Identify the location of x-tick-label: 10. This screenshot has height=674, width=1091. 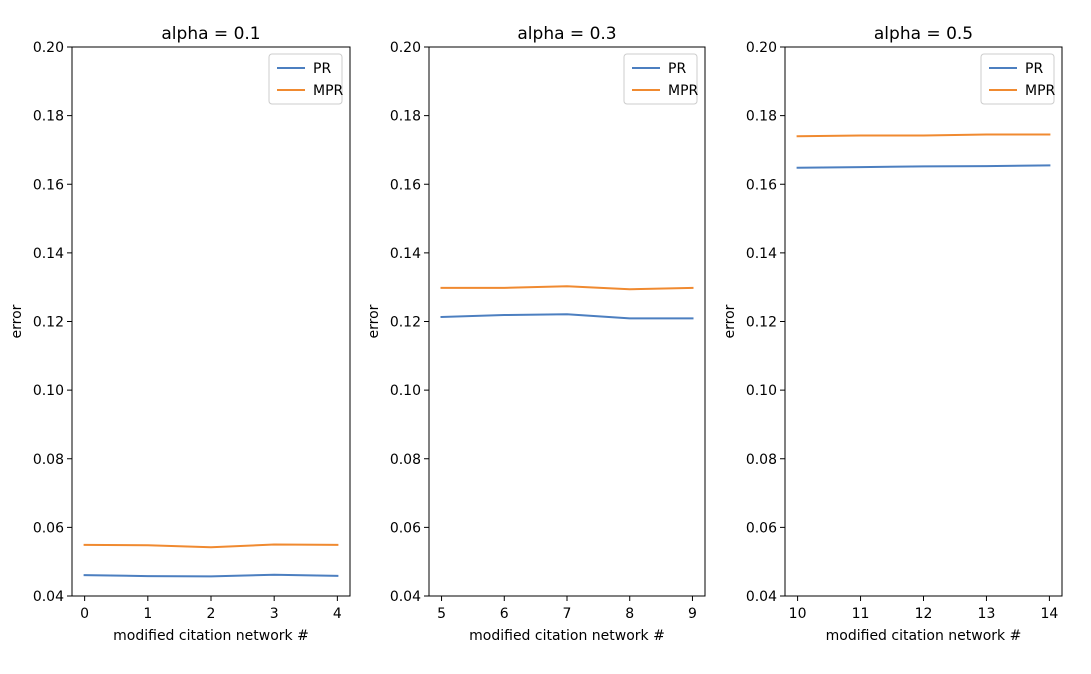
(798, 614).